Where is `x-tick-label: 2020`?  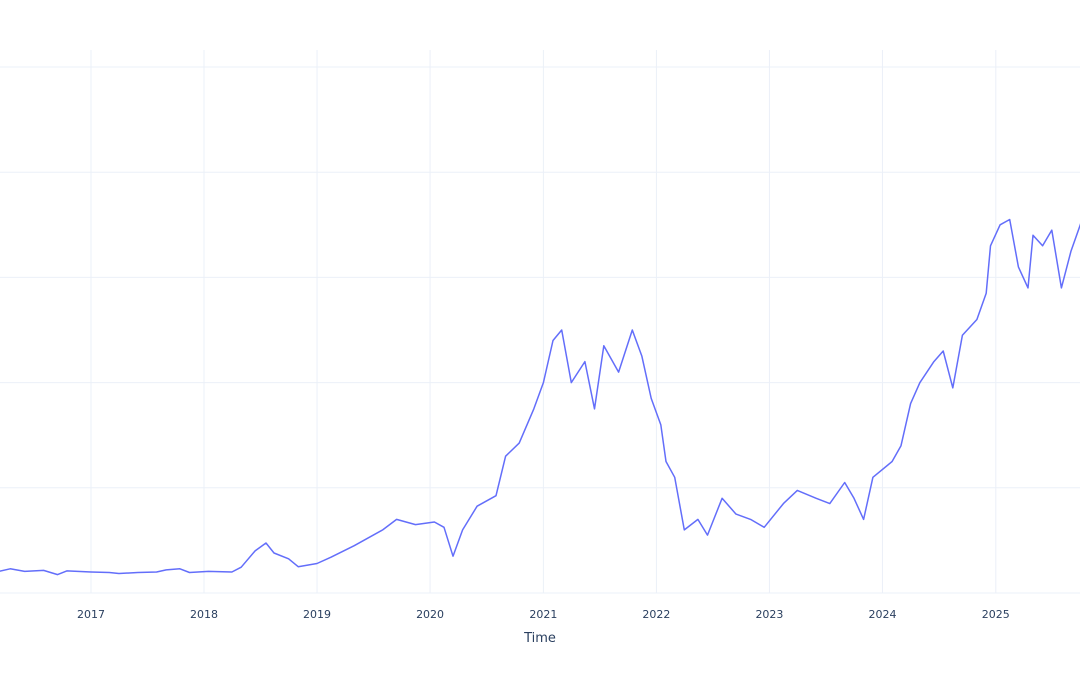 x-tick-label: 2020 is located at coordinates (430, 614).